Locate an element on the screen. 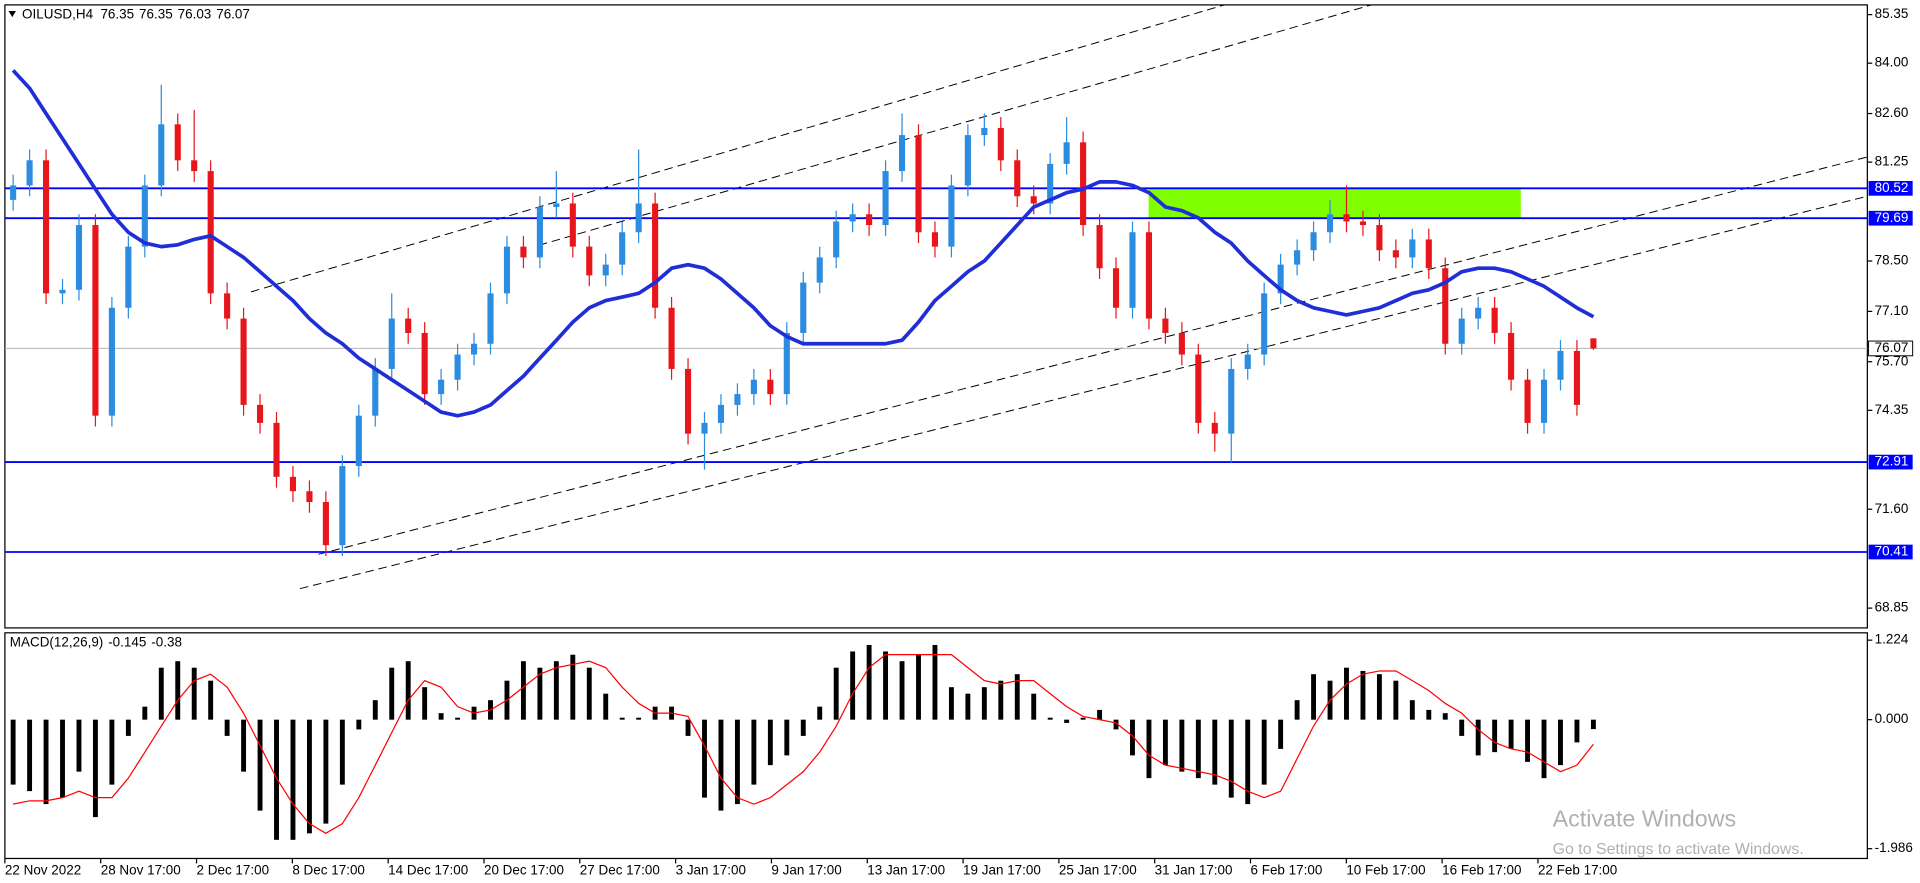 This screenshot has height=883, width=1920. y-tick-label: -1.986 is located at coordinates (1894, 847).